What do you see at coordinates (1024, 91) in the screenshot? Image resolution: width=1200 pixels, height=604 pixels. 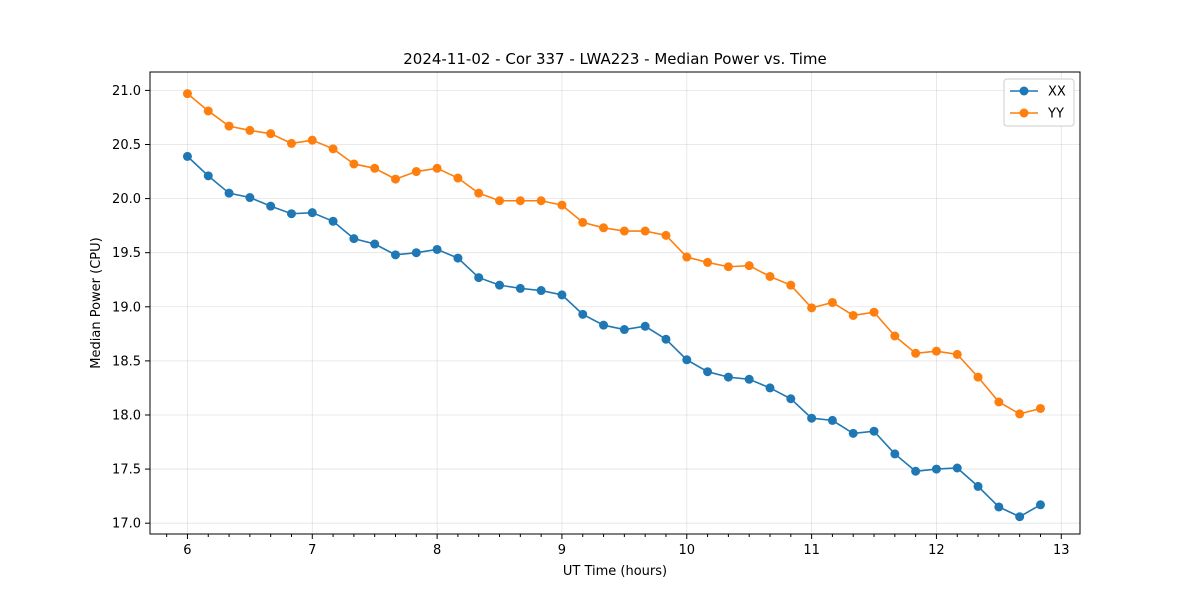 I see `legend-marker-xx` at bounding box center [1024, 91].